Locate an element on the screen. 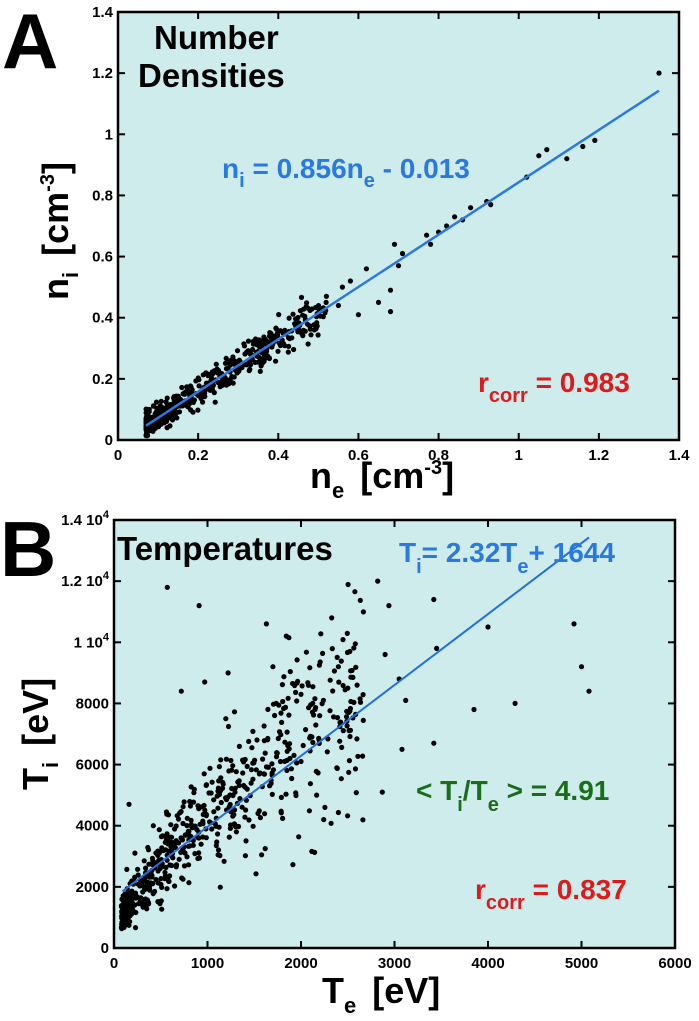  x-tick-label: 0.4 is located at coordinates (279, 455).